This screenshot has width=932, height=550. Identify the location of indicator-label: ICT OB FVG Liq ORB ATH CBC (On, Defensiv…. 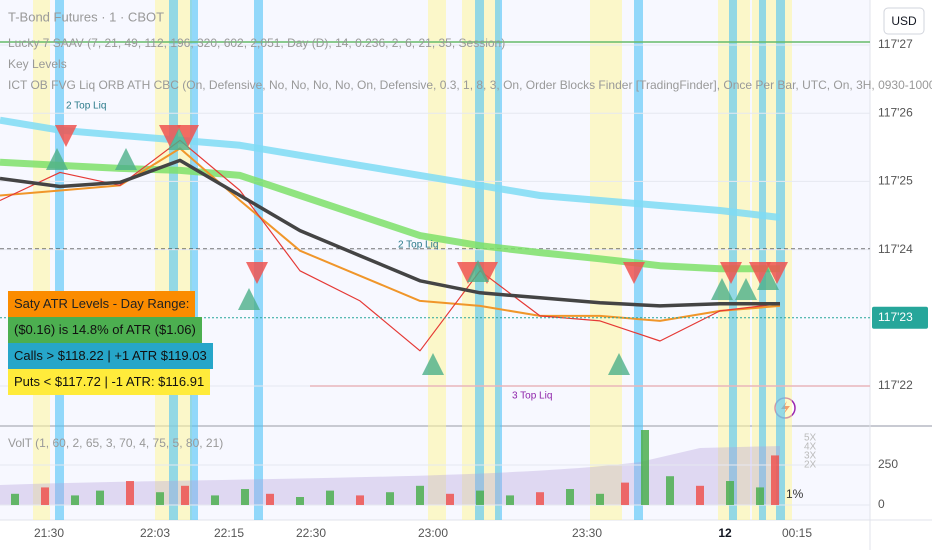
(470, 85).